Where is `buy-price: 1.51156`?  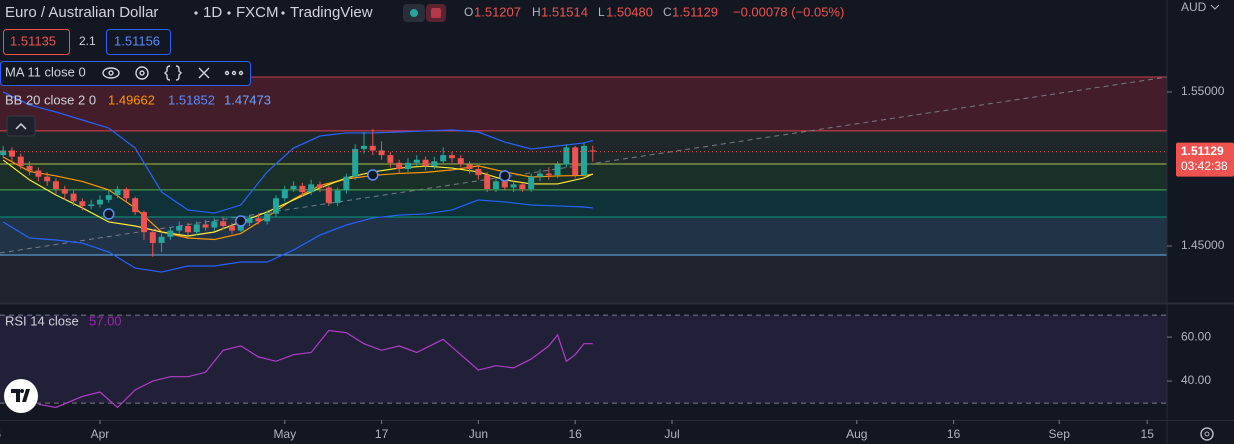 buy-price: 1.51156 is located at coordinates (137, 40).